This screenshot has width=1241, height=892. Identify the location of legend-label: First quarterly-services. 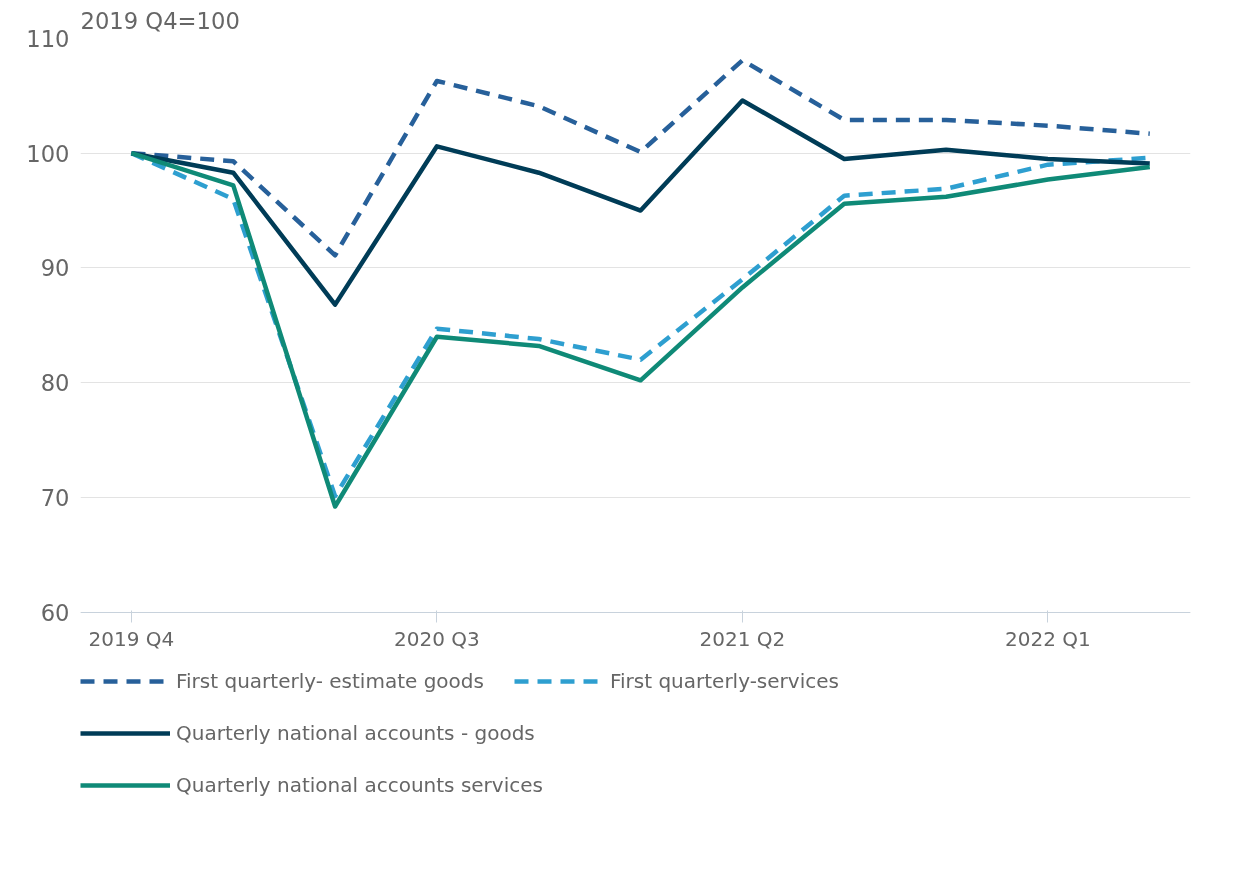
(724, 681).